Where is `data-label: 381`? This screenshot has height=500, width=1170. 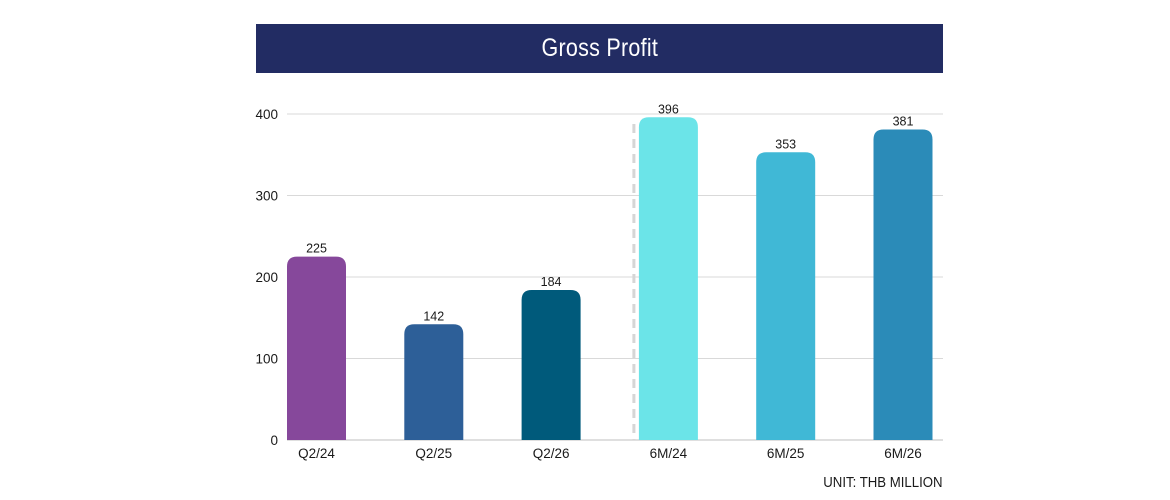
data-label: 381 is located at coordinates (903, 121).